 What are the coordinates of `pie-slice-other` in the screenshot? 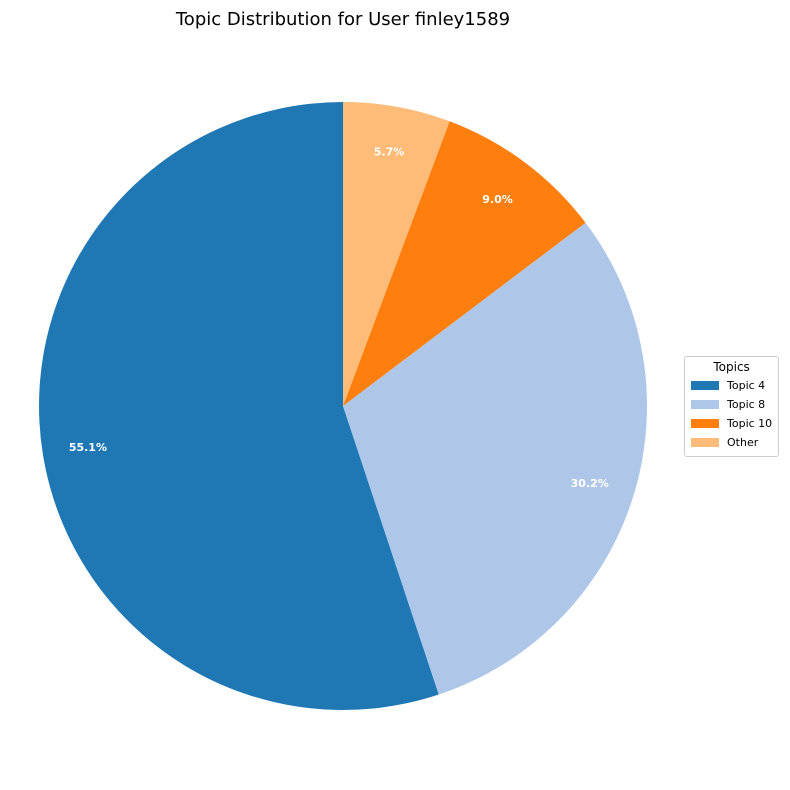 It's located at (396, 254).